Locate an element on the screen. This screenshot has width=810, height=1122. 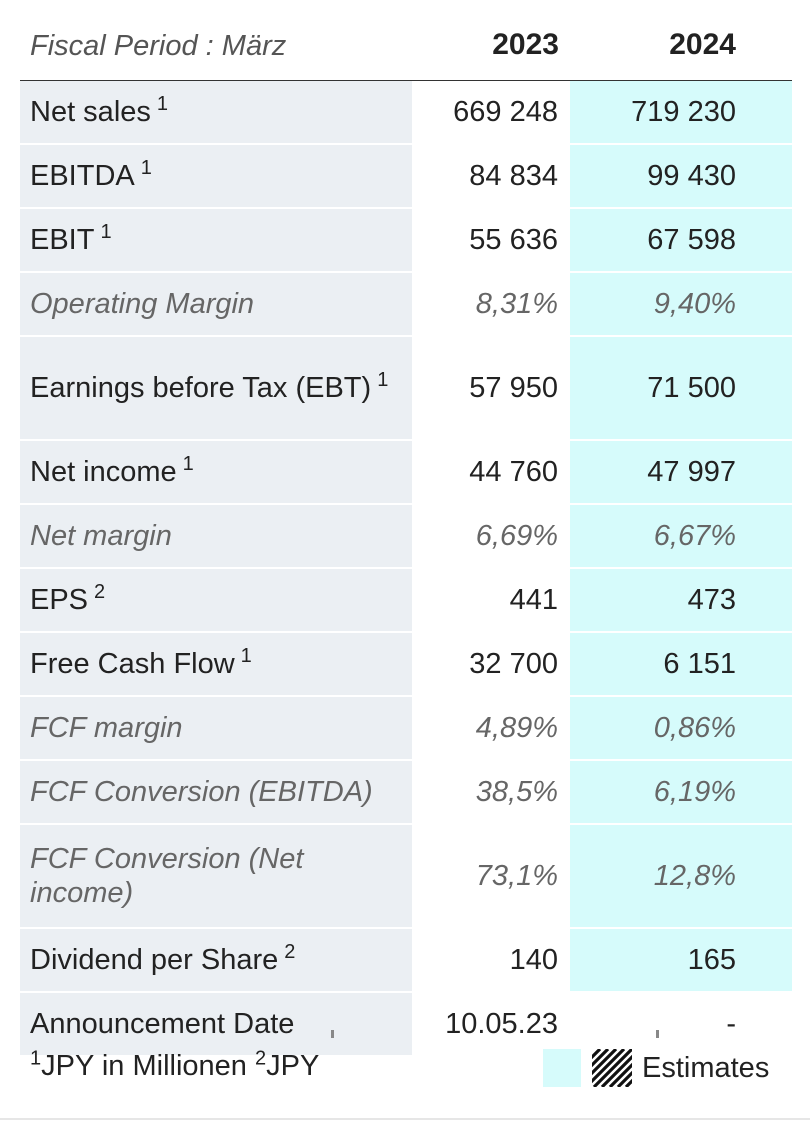
value-2023: 10.05.23 is located at coordinates (491, 1024).